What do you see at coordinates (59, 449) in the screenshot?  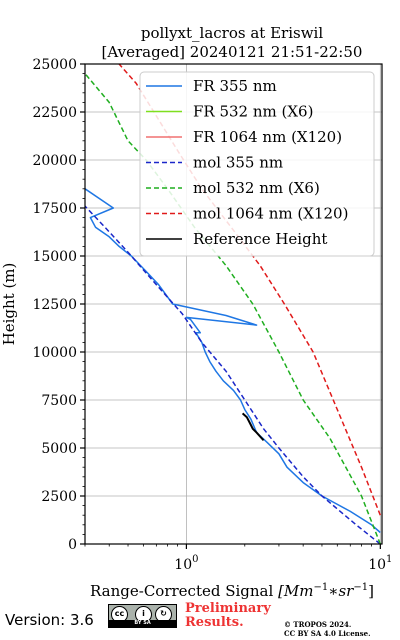 I see `y-tick-label: 5000` at bounding box center [59, 449].